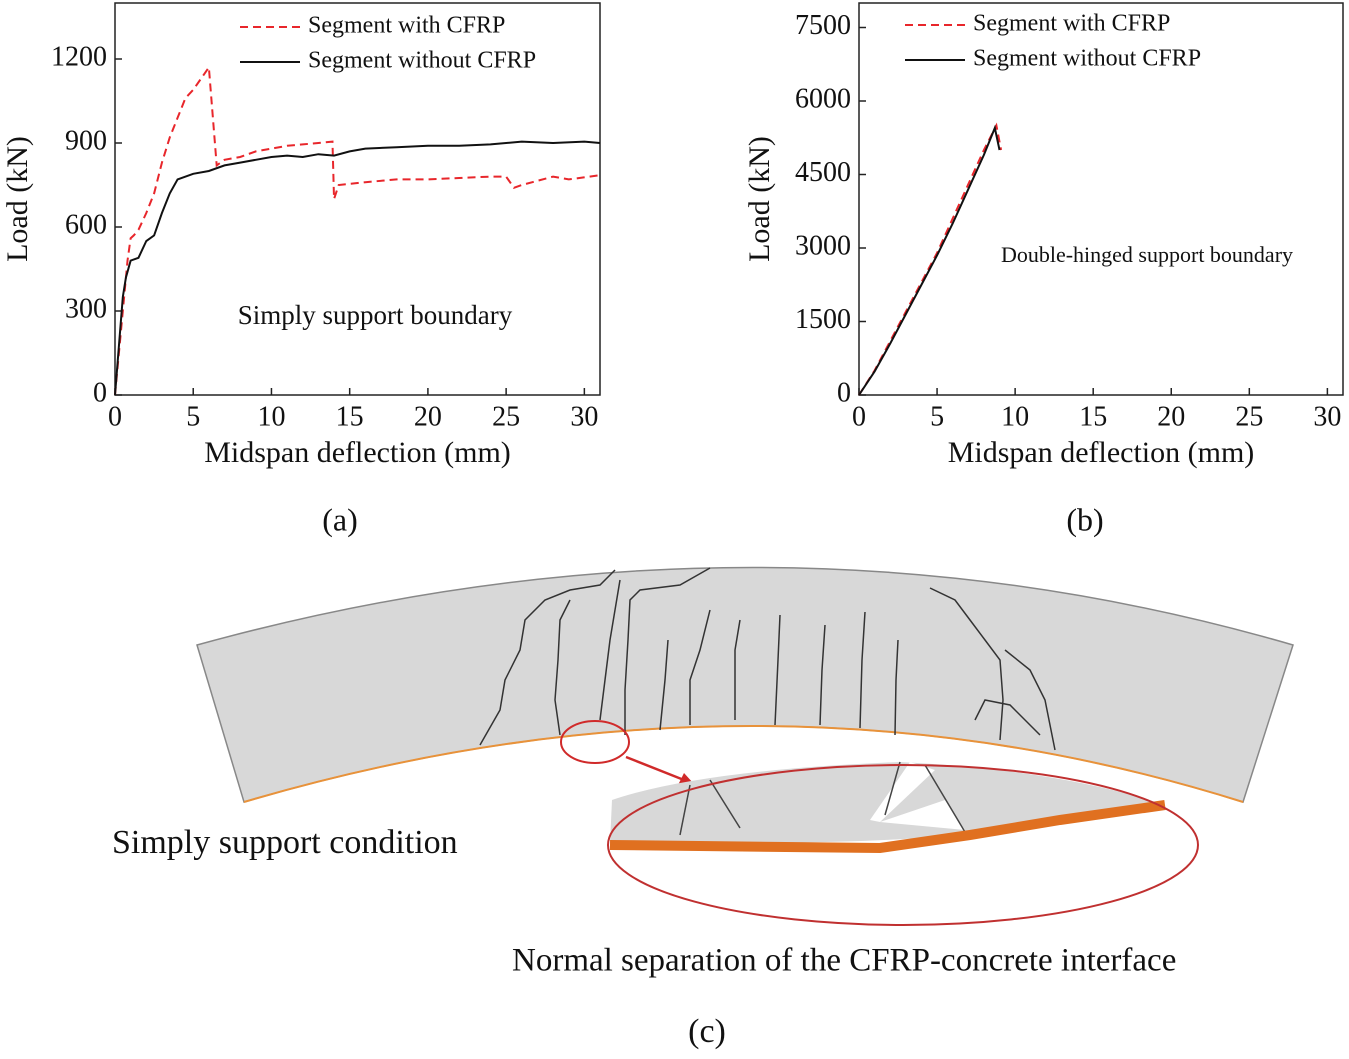 The height and width of the screenshot is (1059, 1349). Describe the element at coordinates (1084, 519) in the screenshot. I see `panel-label: (b)` at that location.